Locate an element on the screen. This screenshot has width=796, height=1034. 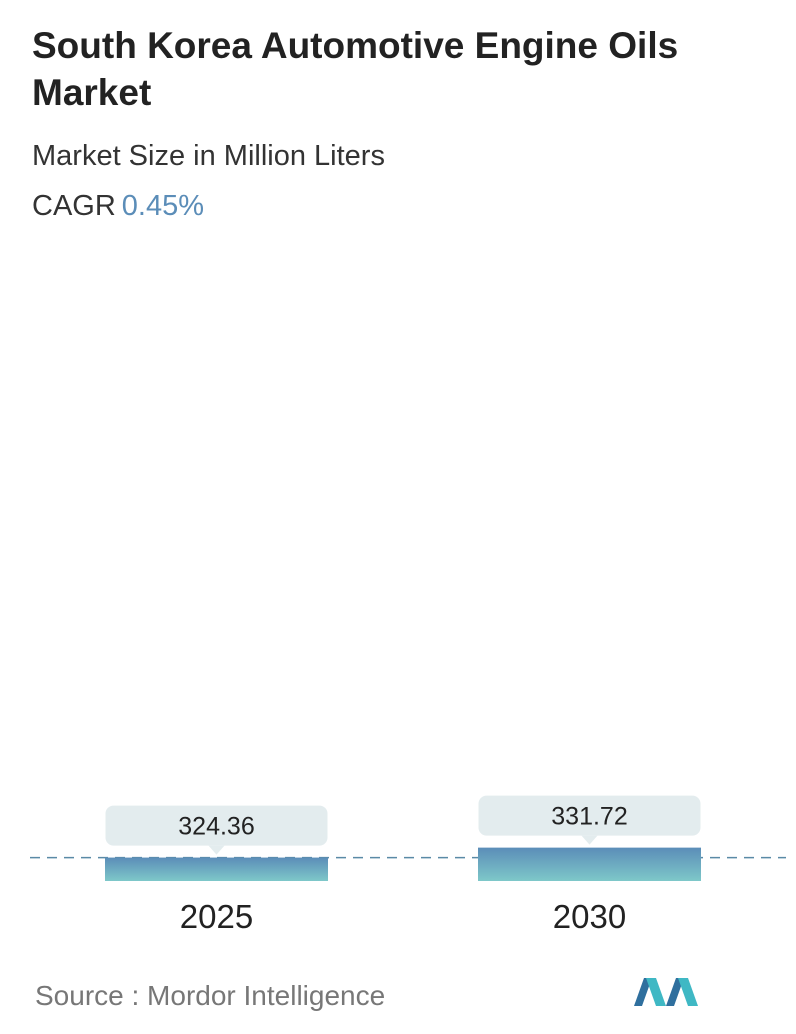
chart-subtitle: Market Size in Million Liters is located at coordinates (208, 156).